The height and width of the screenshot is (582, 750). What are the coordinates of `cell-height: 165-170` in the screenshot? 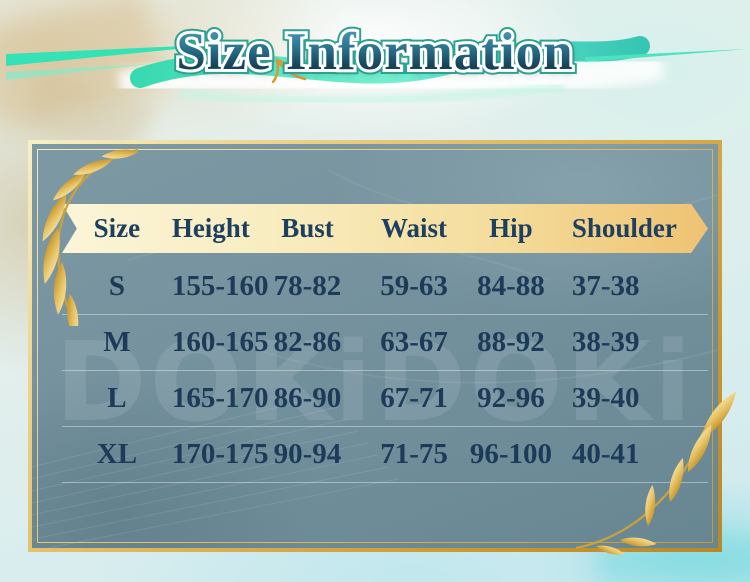 It's located at (220, 398).